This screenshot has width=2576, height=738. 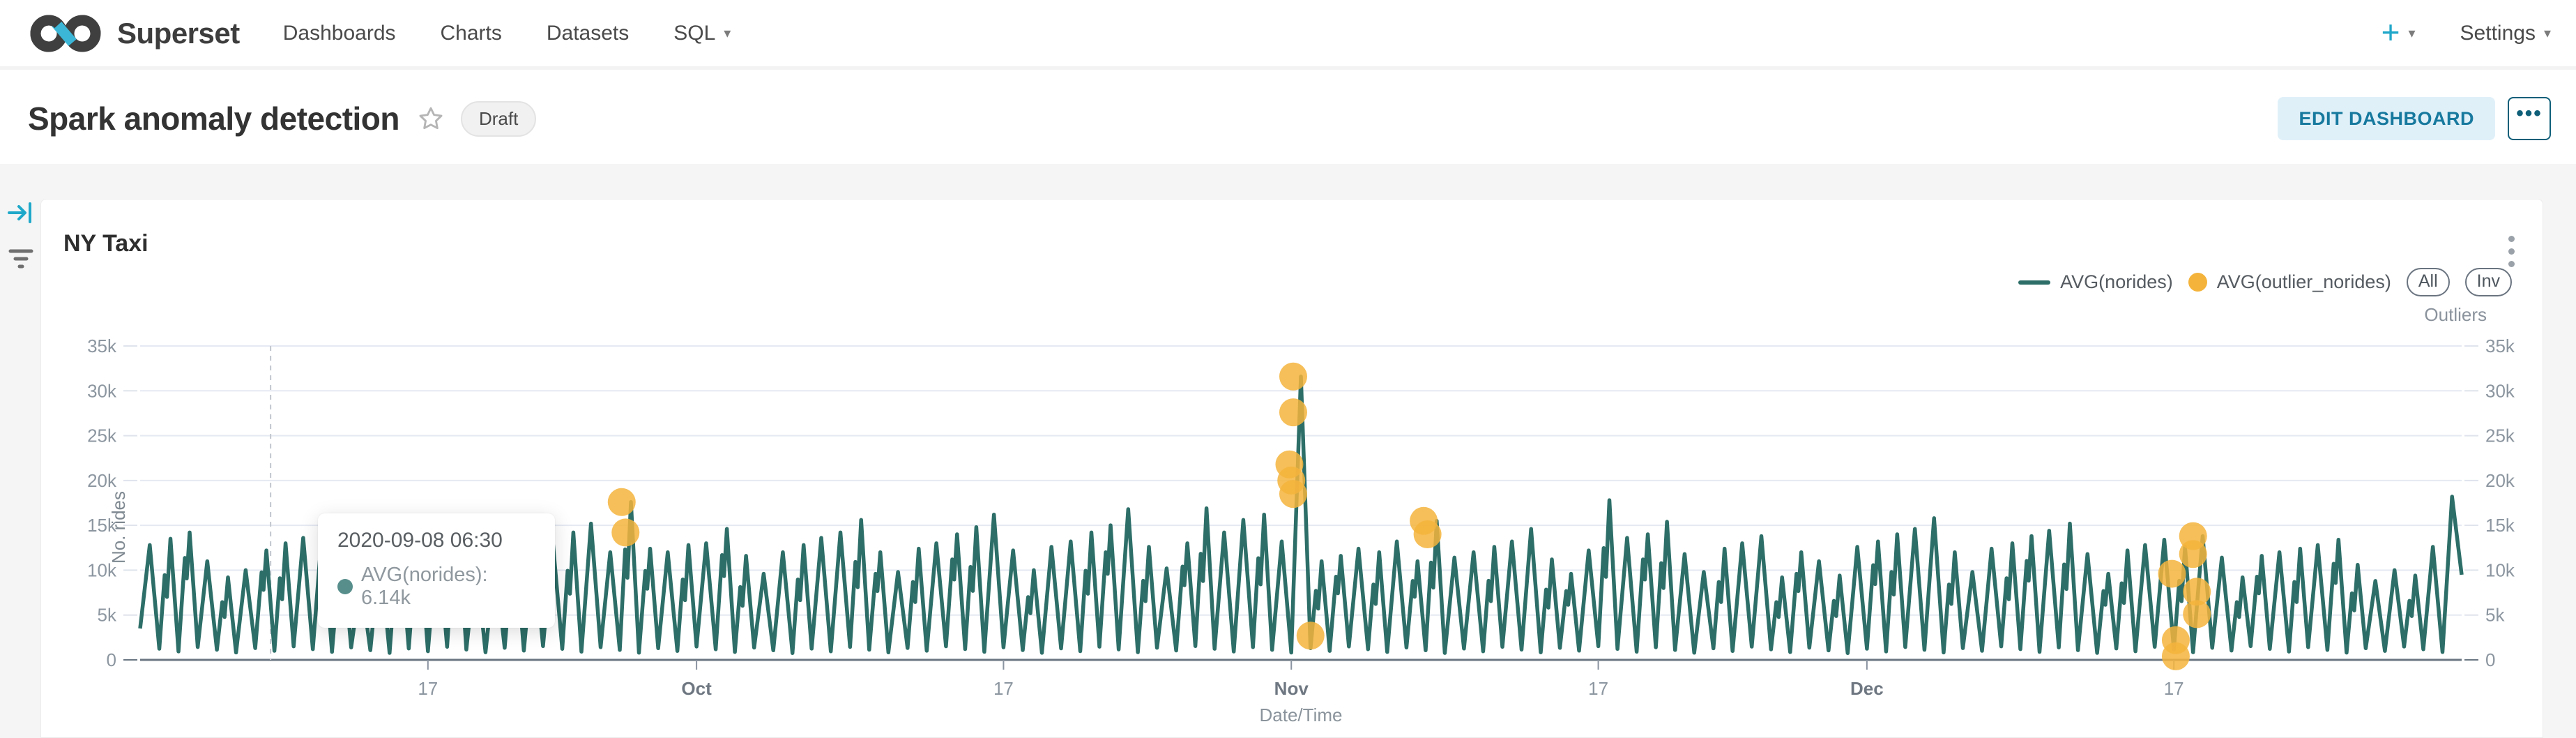 I want to click on legend-item-outlier-norides: AVG(outlier_norides), so click(x=2289, y=282).